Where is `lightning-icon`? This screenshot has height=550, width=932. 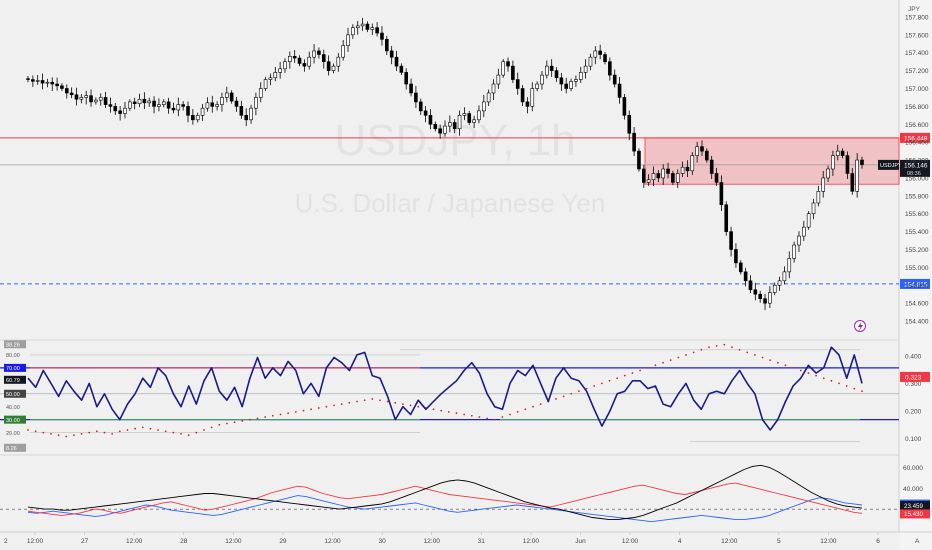 lightning-icon is located at coordinates (860, 326).